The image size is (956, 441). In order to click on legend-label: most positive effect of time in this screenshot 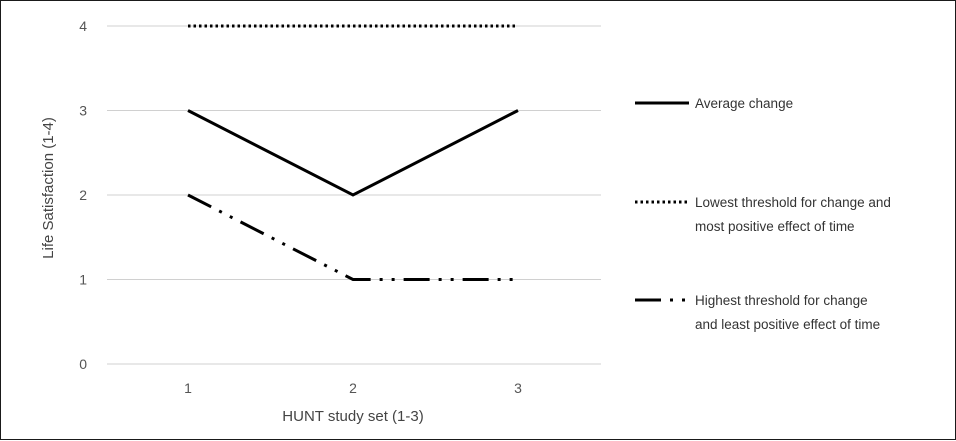, I will do `click(775, 226)`.